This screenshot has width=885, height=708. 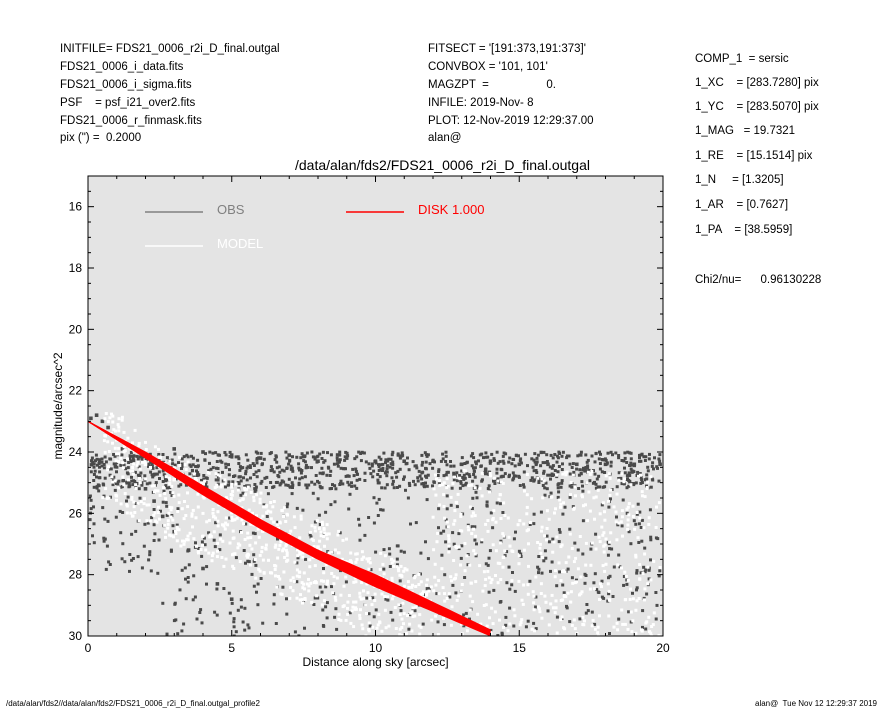 I want to click on disk-line, so click(x=289, y=528).